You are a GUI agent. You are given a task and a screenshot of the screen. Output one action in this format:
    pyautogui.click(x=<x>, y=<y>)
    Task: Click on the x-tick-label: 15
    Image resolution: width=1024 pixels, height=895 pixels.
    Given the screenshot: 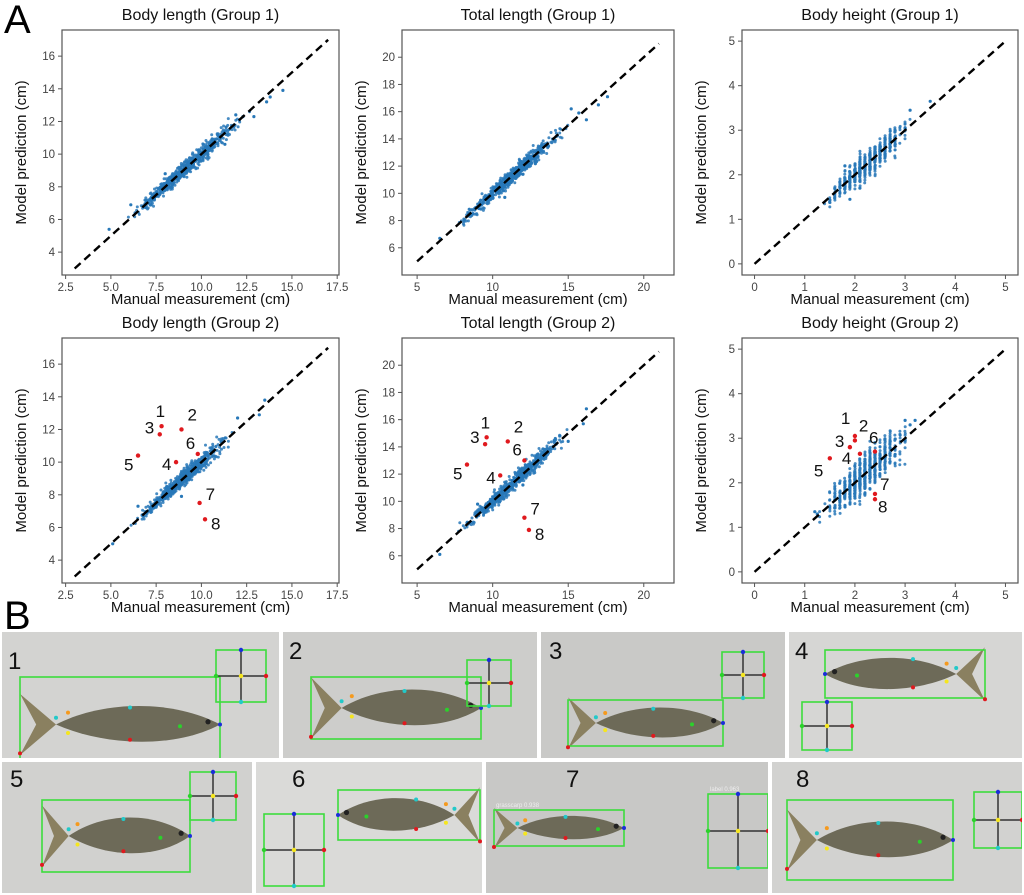 What is the action you would take?
    pyautogui.click(x=568, y=288)
    